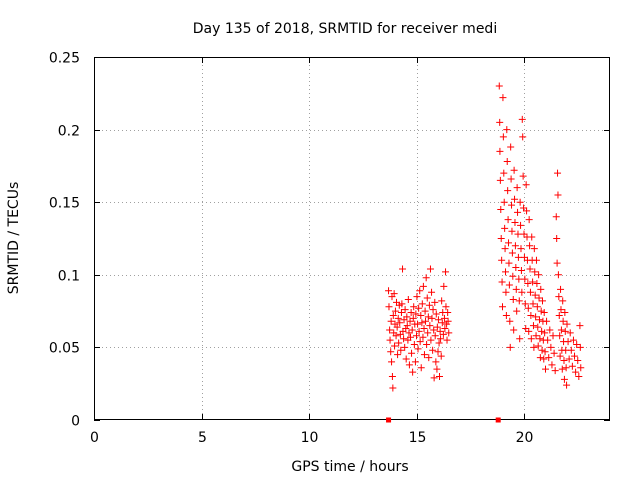 Image resolution: width=640 pixels, height=480 pixels. What do you see at coordinates (418, 438) in the screenshot?
I see `x-tick-label: 15` at bounding box center [418, 438].